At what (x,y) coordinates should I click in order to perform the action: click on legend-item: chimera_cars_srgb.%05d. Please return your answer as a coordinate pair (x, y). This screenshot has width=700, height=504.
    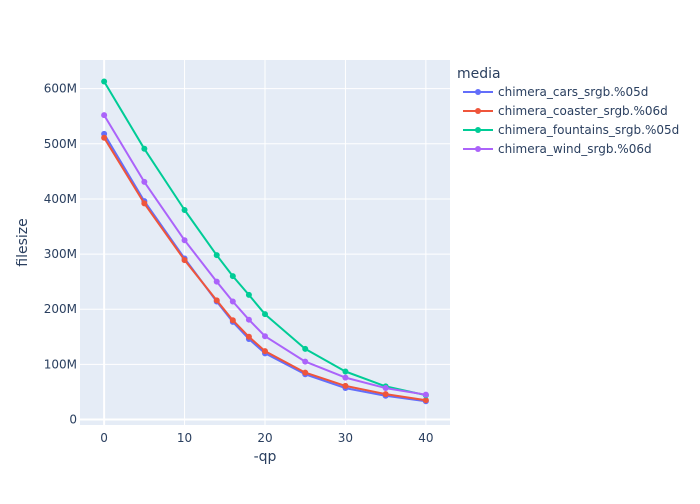
    Looking at the image, I should click on (555, 92).